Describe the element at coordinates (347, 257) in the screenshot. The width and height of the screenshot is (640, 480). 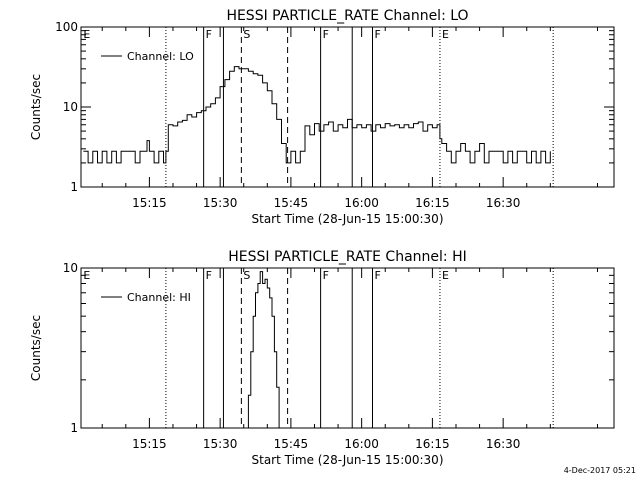
I see `chart-title: HESSI PARTICLE_RATE Channel: HI` at that location.